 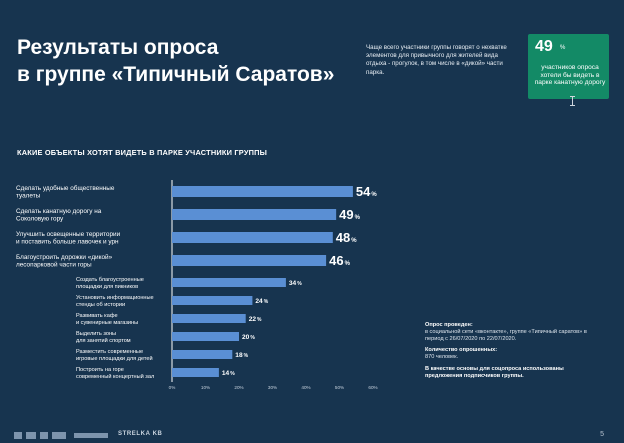 What do you see at coordinates (238, 387) in the screenshot?
I see `chart-tick-label: 20%` at bounding box center [238, 387].